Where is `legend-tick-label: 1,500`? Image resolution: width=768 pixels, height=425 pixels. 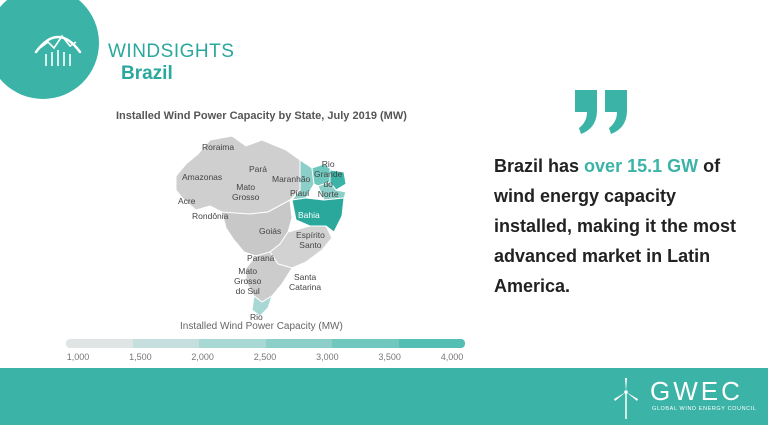
legend-tick-label: 1,500 is located at coordinates (140, 357).